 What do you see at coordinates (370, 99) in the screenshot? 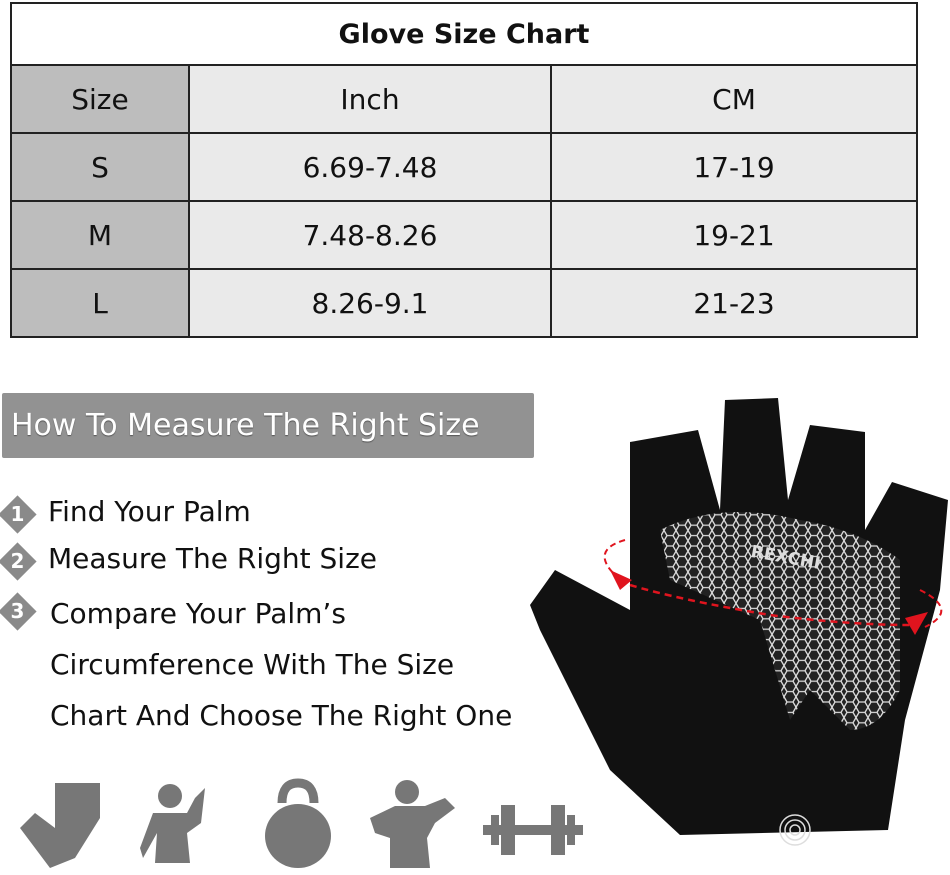
I see `header-inch: Inch` at bounding box center [370, 99].